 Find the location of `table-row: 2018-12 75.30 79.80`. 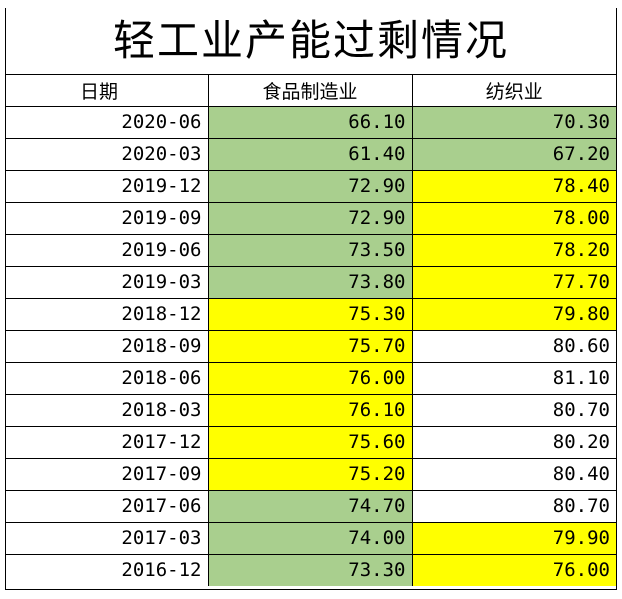

table-row: 2018-12 75.30 79.80 is located at coordinates (311, 314).